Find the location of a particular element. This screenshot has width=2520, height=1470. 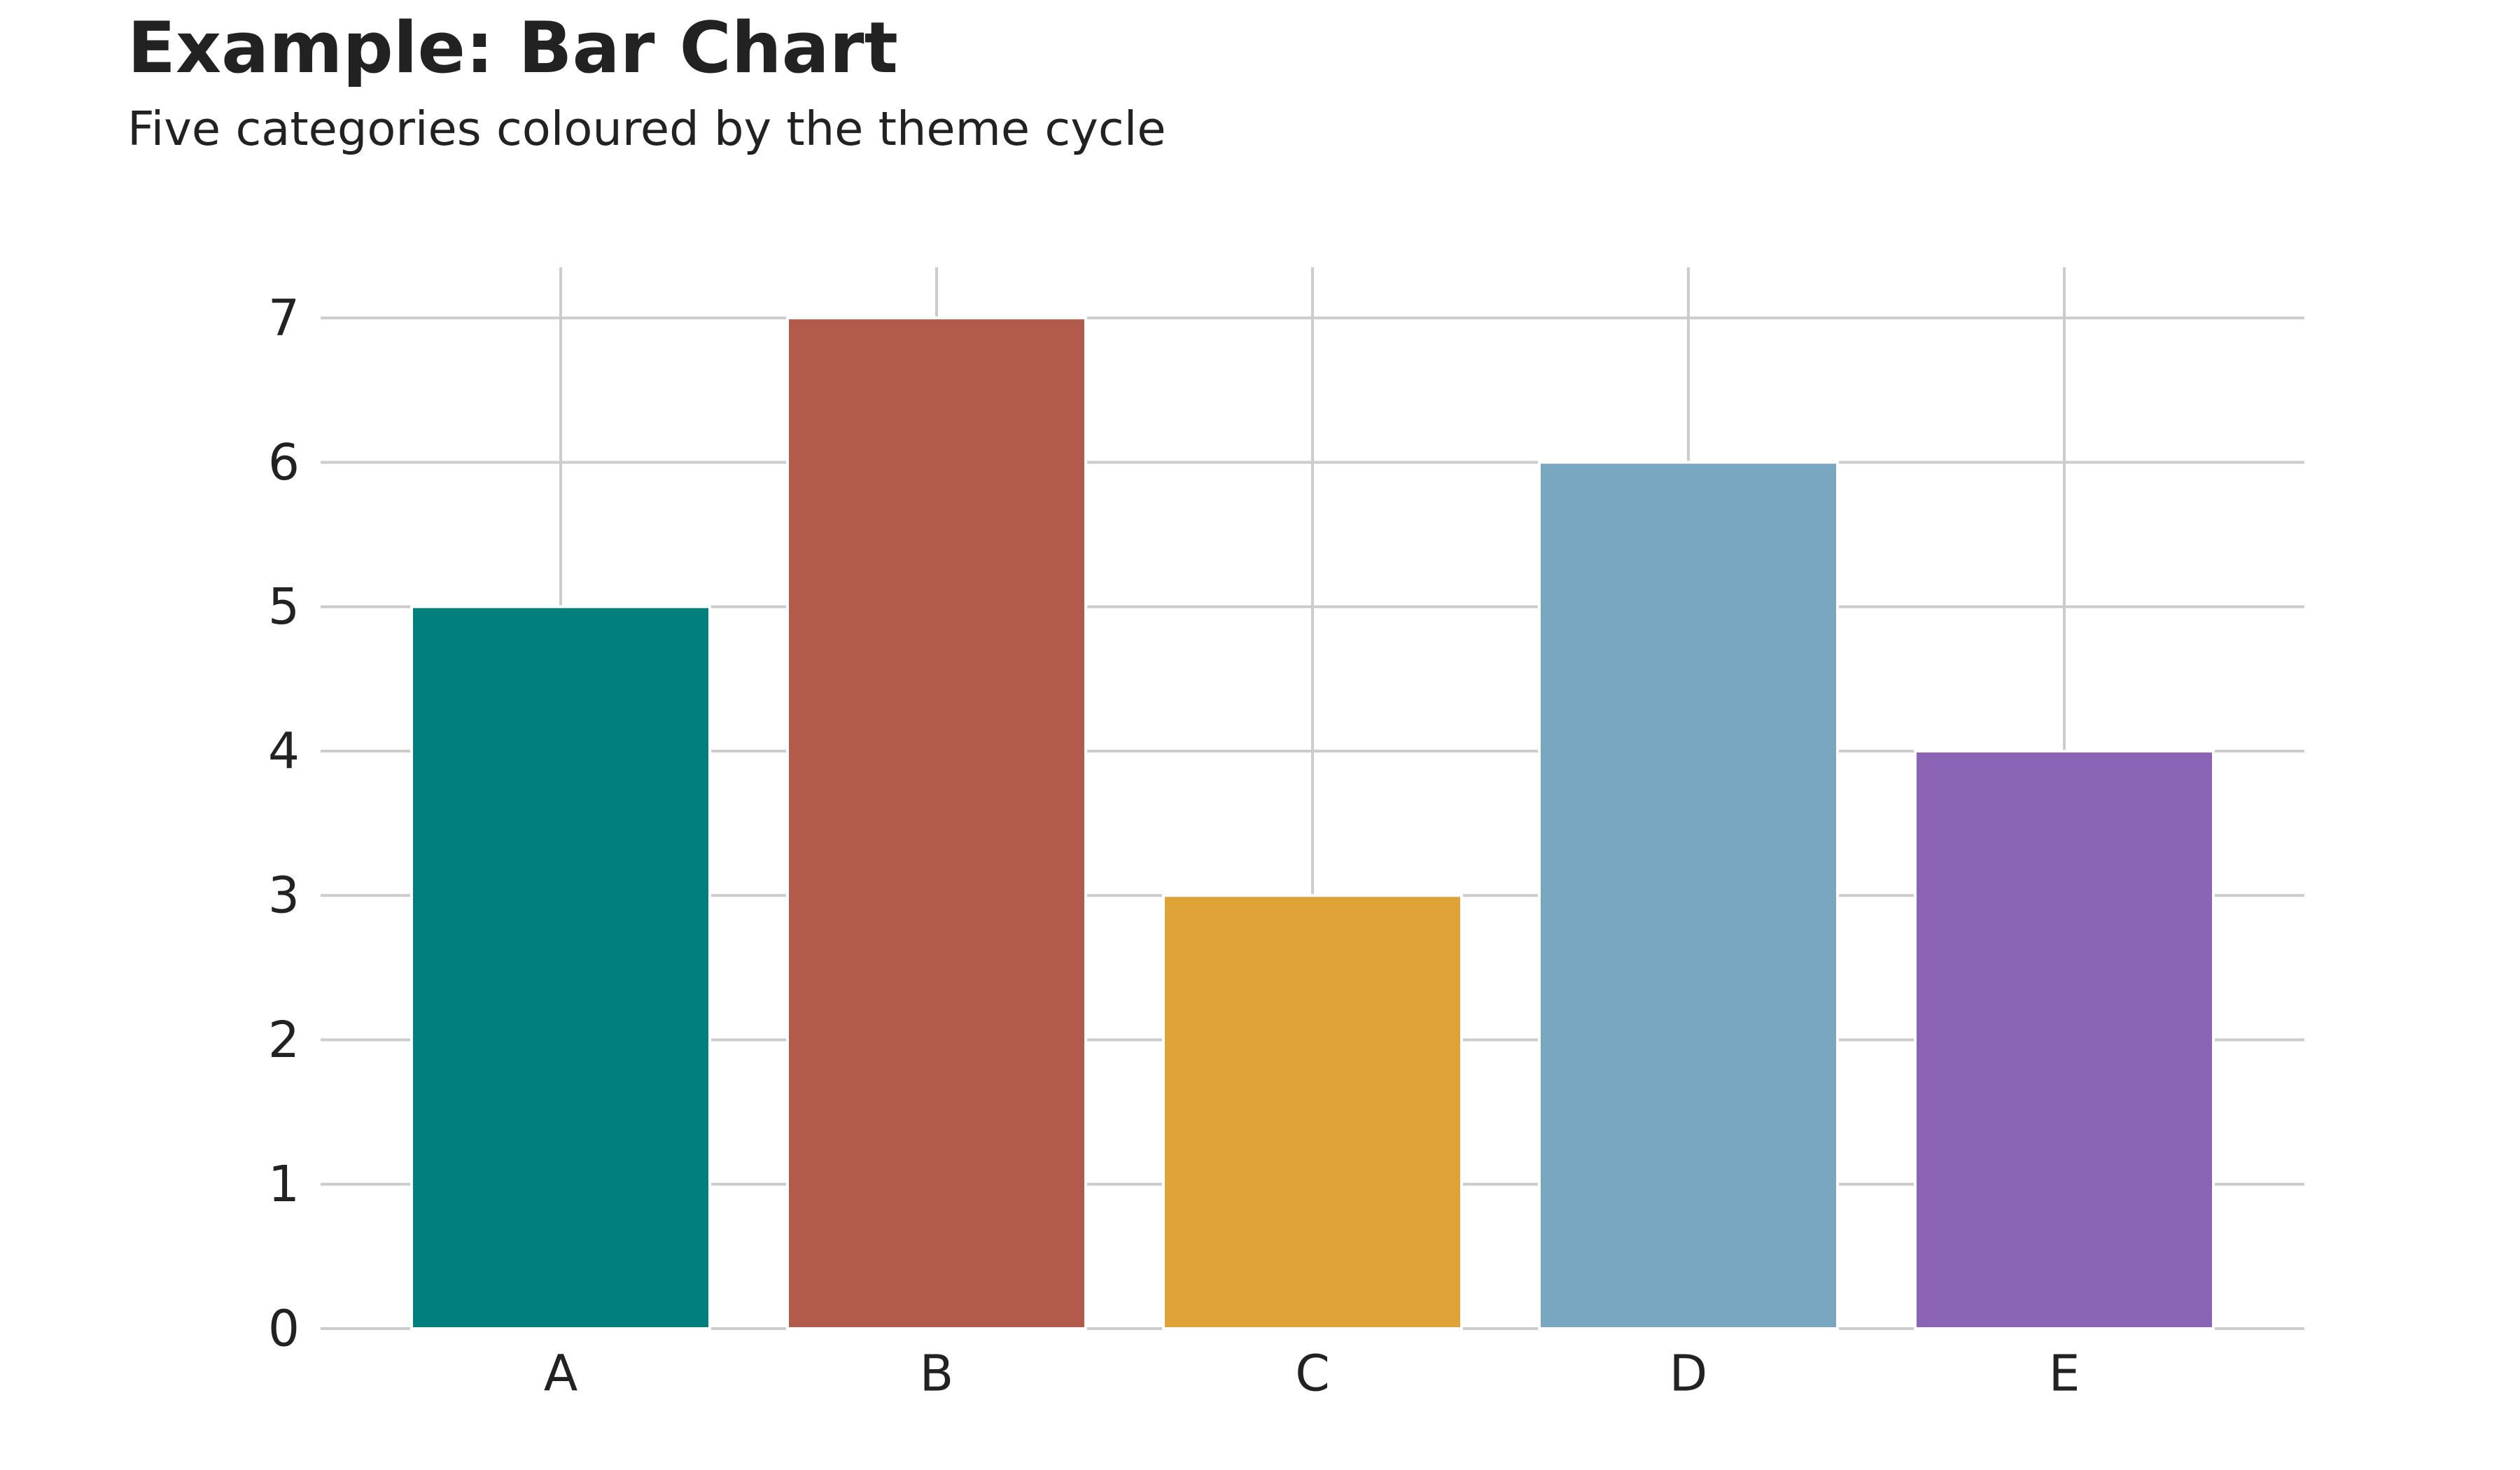

y-tick-label-0: 0 is located at coordinates (284, 1329).